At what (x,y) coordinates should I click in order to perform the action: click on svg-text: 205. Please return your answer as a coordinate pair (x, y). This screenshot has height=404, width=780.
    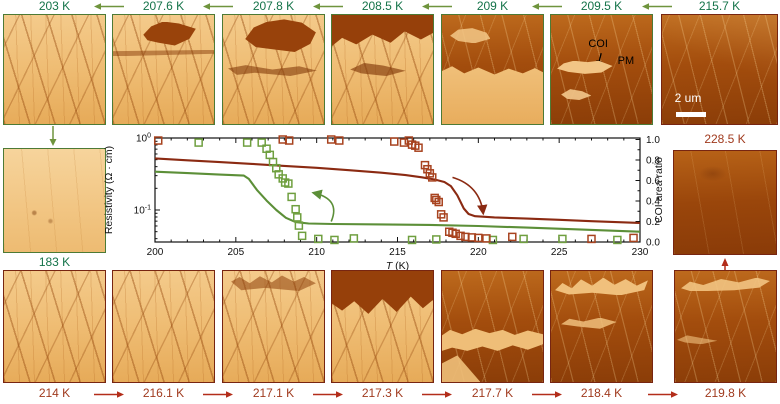
    Looking at the image, I should click on (235, 252).